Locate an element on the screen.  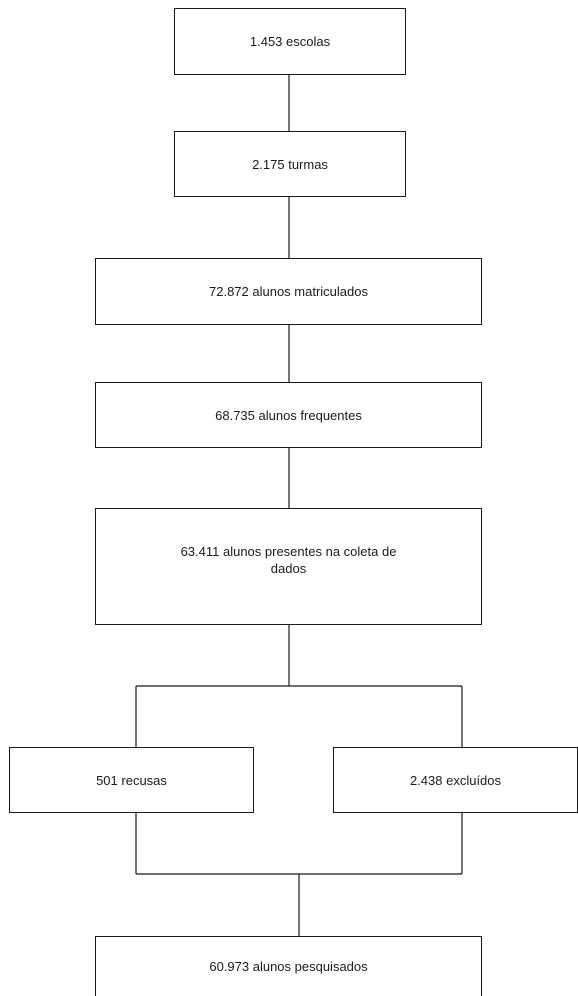
node-alunos-pesquisados: 60.973 alunos pesquisados is located at coordinates (288, 966).